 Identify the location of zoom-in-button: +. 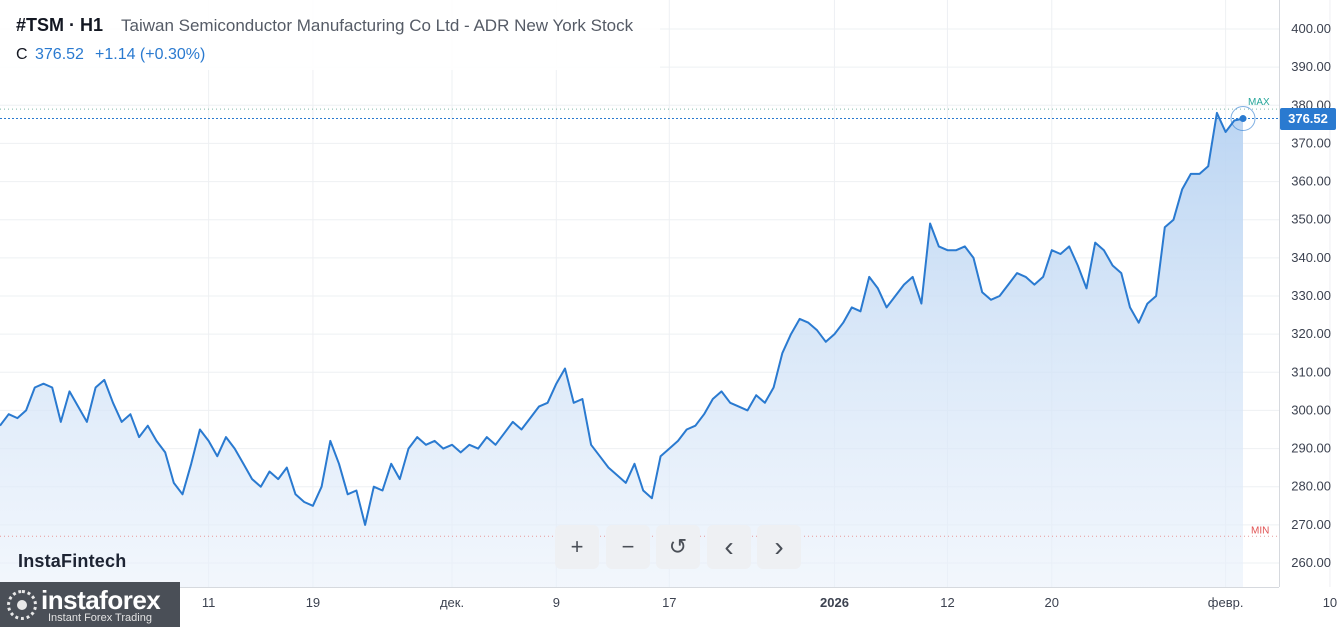
(577, 547).